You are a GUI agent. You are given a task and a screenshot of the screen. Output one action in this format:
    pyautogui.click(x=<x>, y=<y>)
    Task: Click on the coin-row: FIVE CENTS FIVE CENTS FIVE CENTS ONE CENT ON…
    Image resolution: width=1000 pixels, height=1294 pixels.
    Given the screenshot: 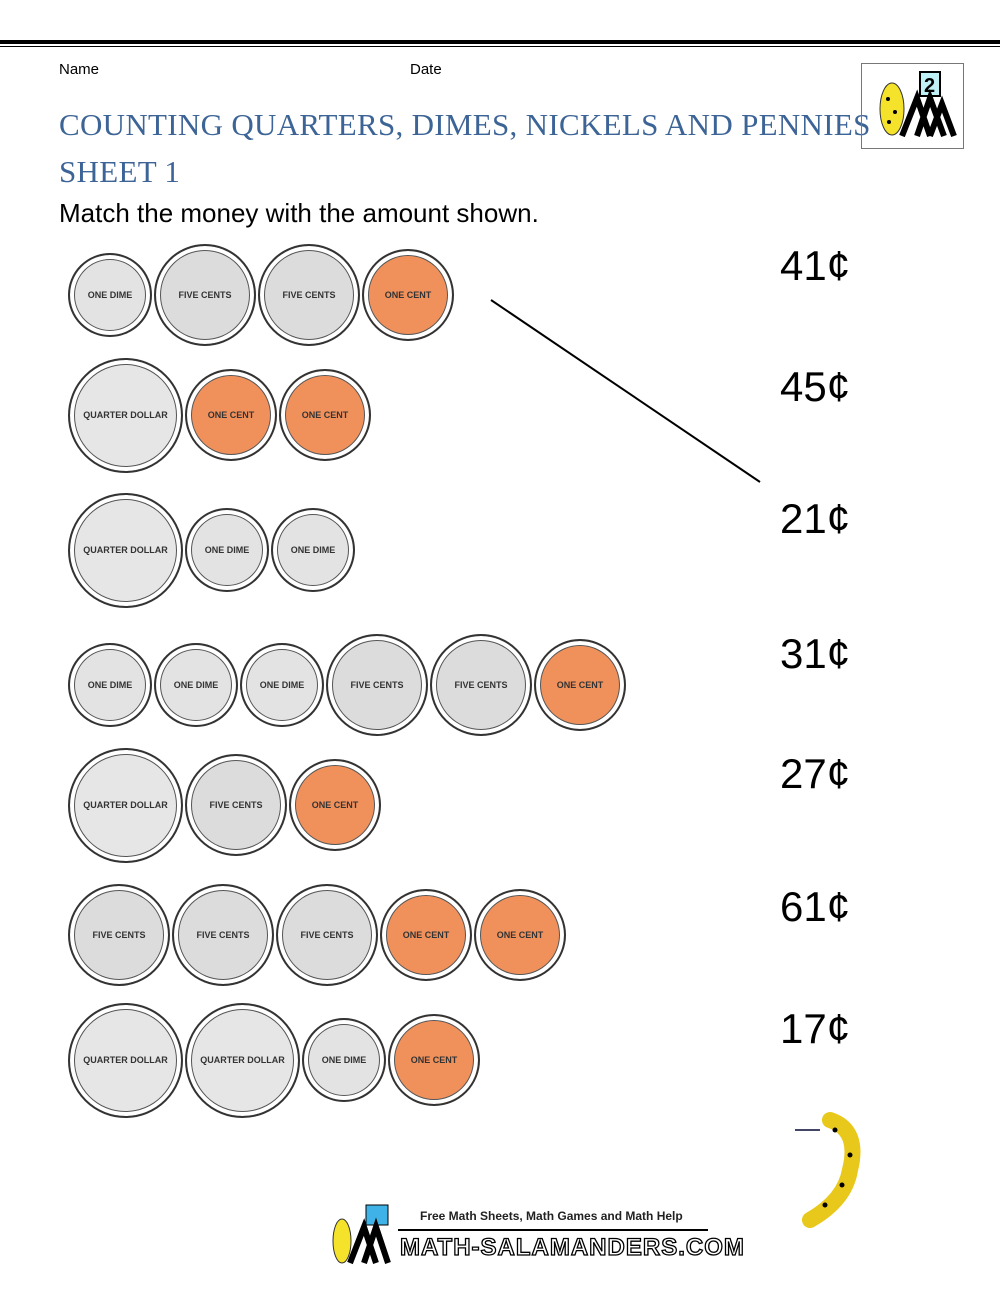 What is the action you would take?
    pyautogui.click(x=318, y=935)
    